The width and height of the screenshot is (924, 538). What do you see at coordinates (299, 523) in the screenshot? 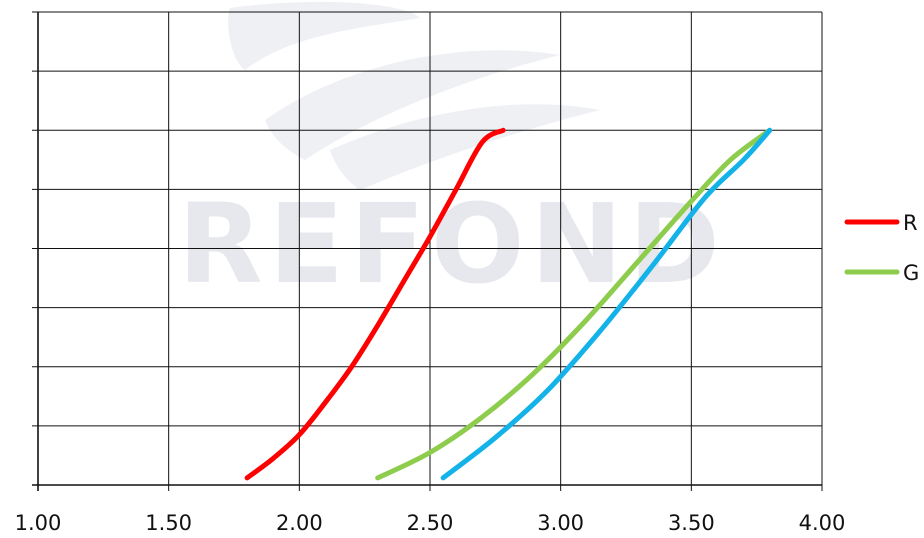
I see `x-tick-label: 2.00` at bounding box center [299, 523].